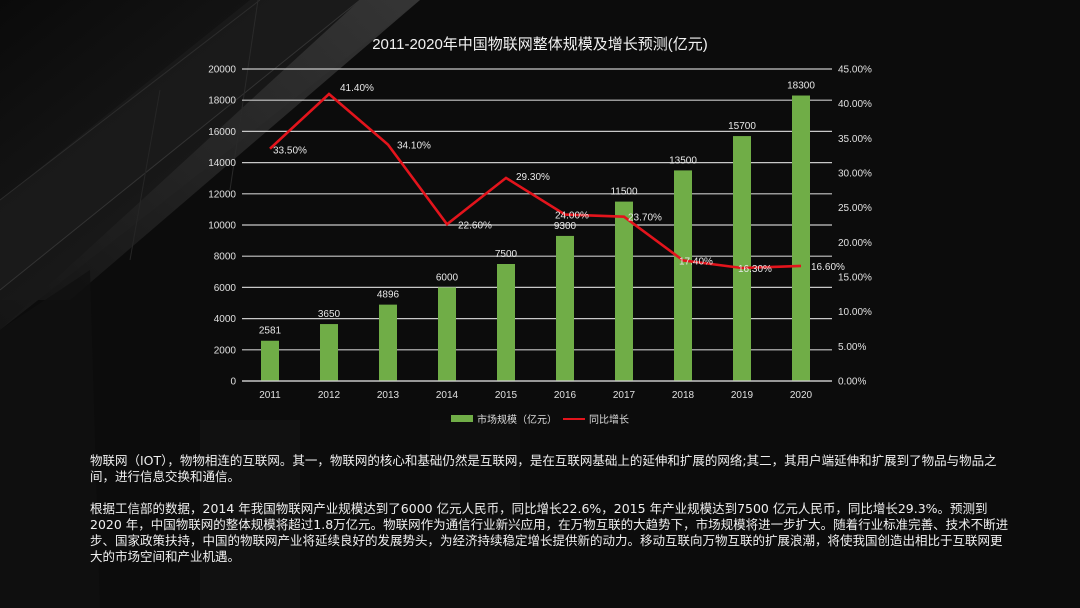 The width and height of the screenshot is (1080, 608). Describe the element at coordinates (742, 126) in the screenshot. I see `bar-value-label: 15700` at that location.